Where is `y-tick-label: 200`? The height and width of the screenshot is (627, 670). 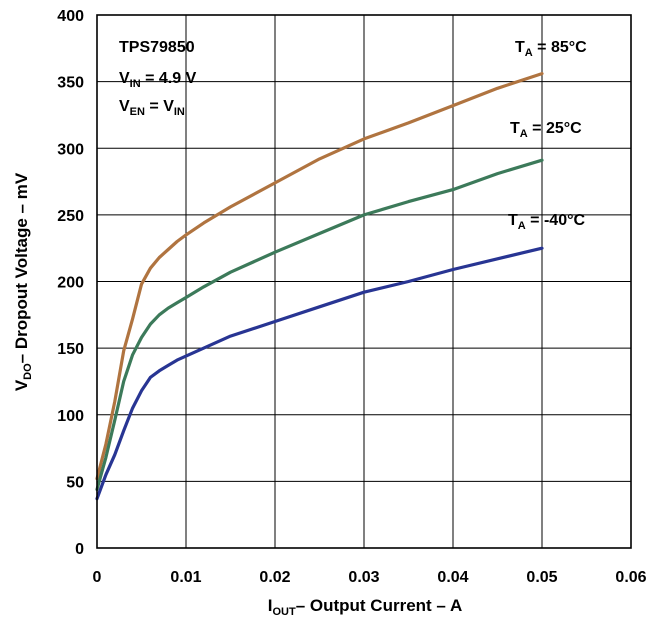
y-tick-label: 200 is located at coordinates (70, 283).